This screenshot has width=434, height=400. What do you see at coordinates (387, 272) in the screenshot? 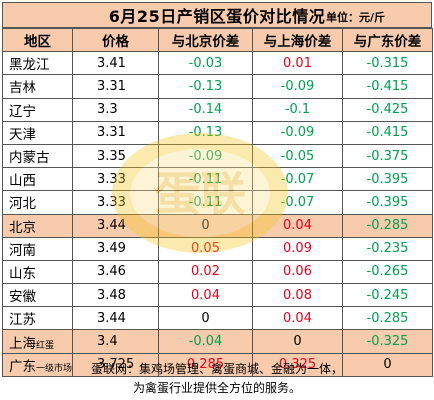
I see `cell-diff-gd: -0.265` at bounding box center [387, 272].